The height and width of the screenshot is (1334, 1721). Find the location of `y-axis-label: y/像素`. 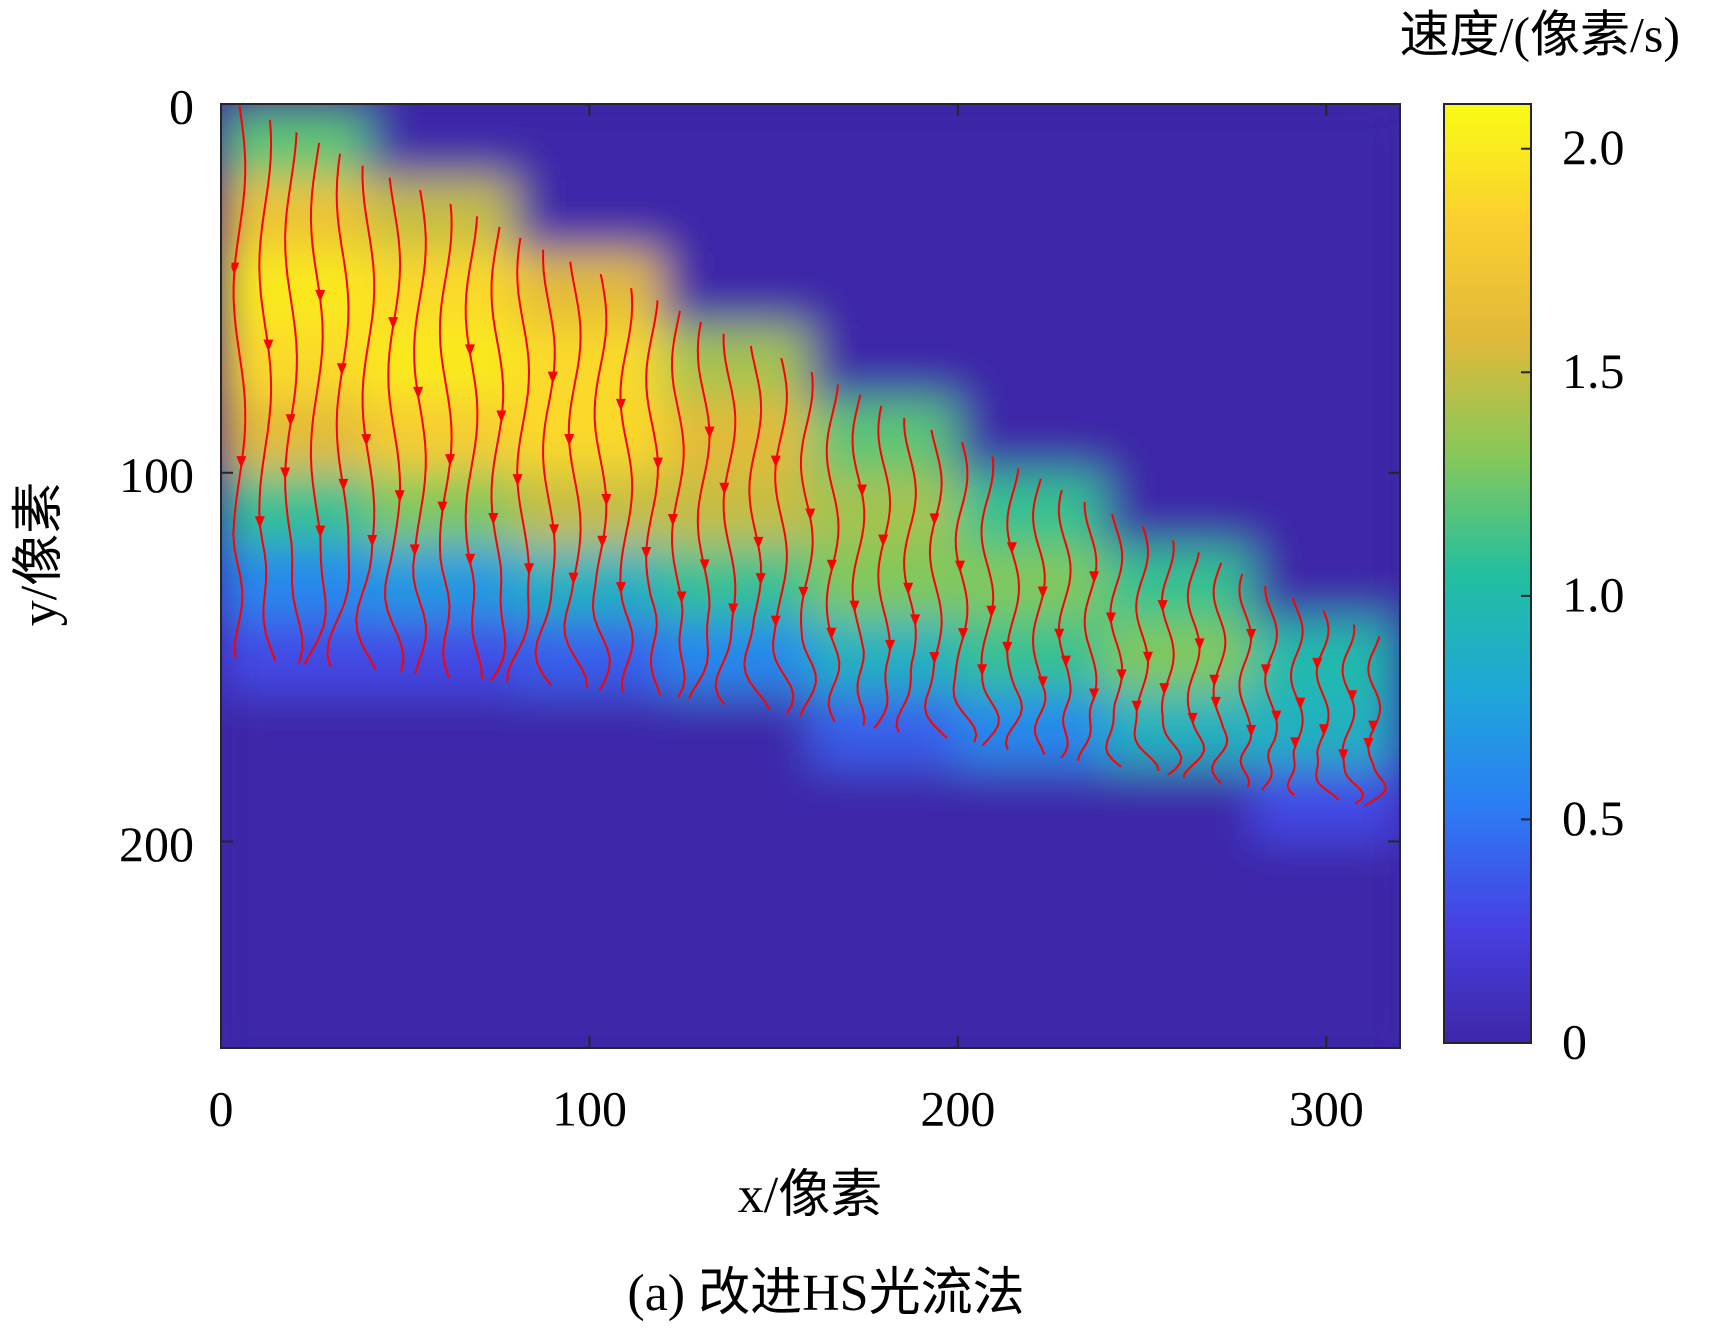

y-axis-label: y/像素 is located at coordinates (39, 554).